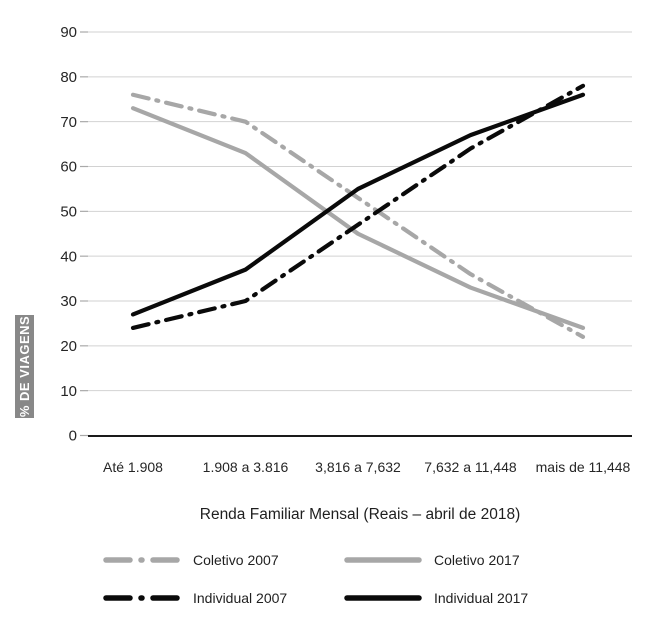 Image resolution: width=661 pixels, height=627 pixels. Describe the element at coordinates (358, 467) in the screenshot. I see `x-tick-label: 3,816 a 7,632` at that location.